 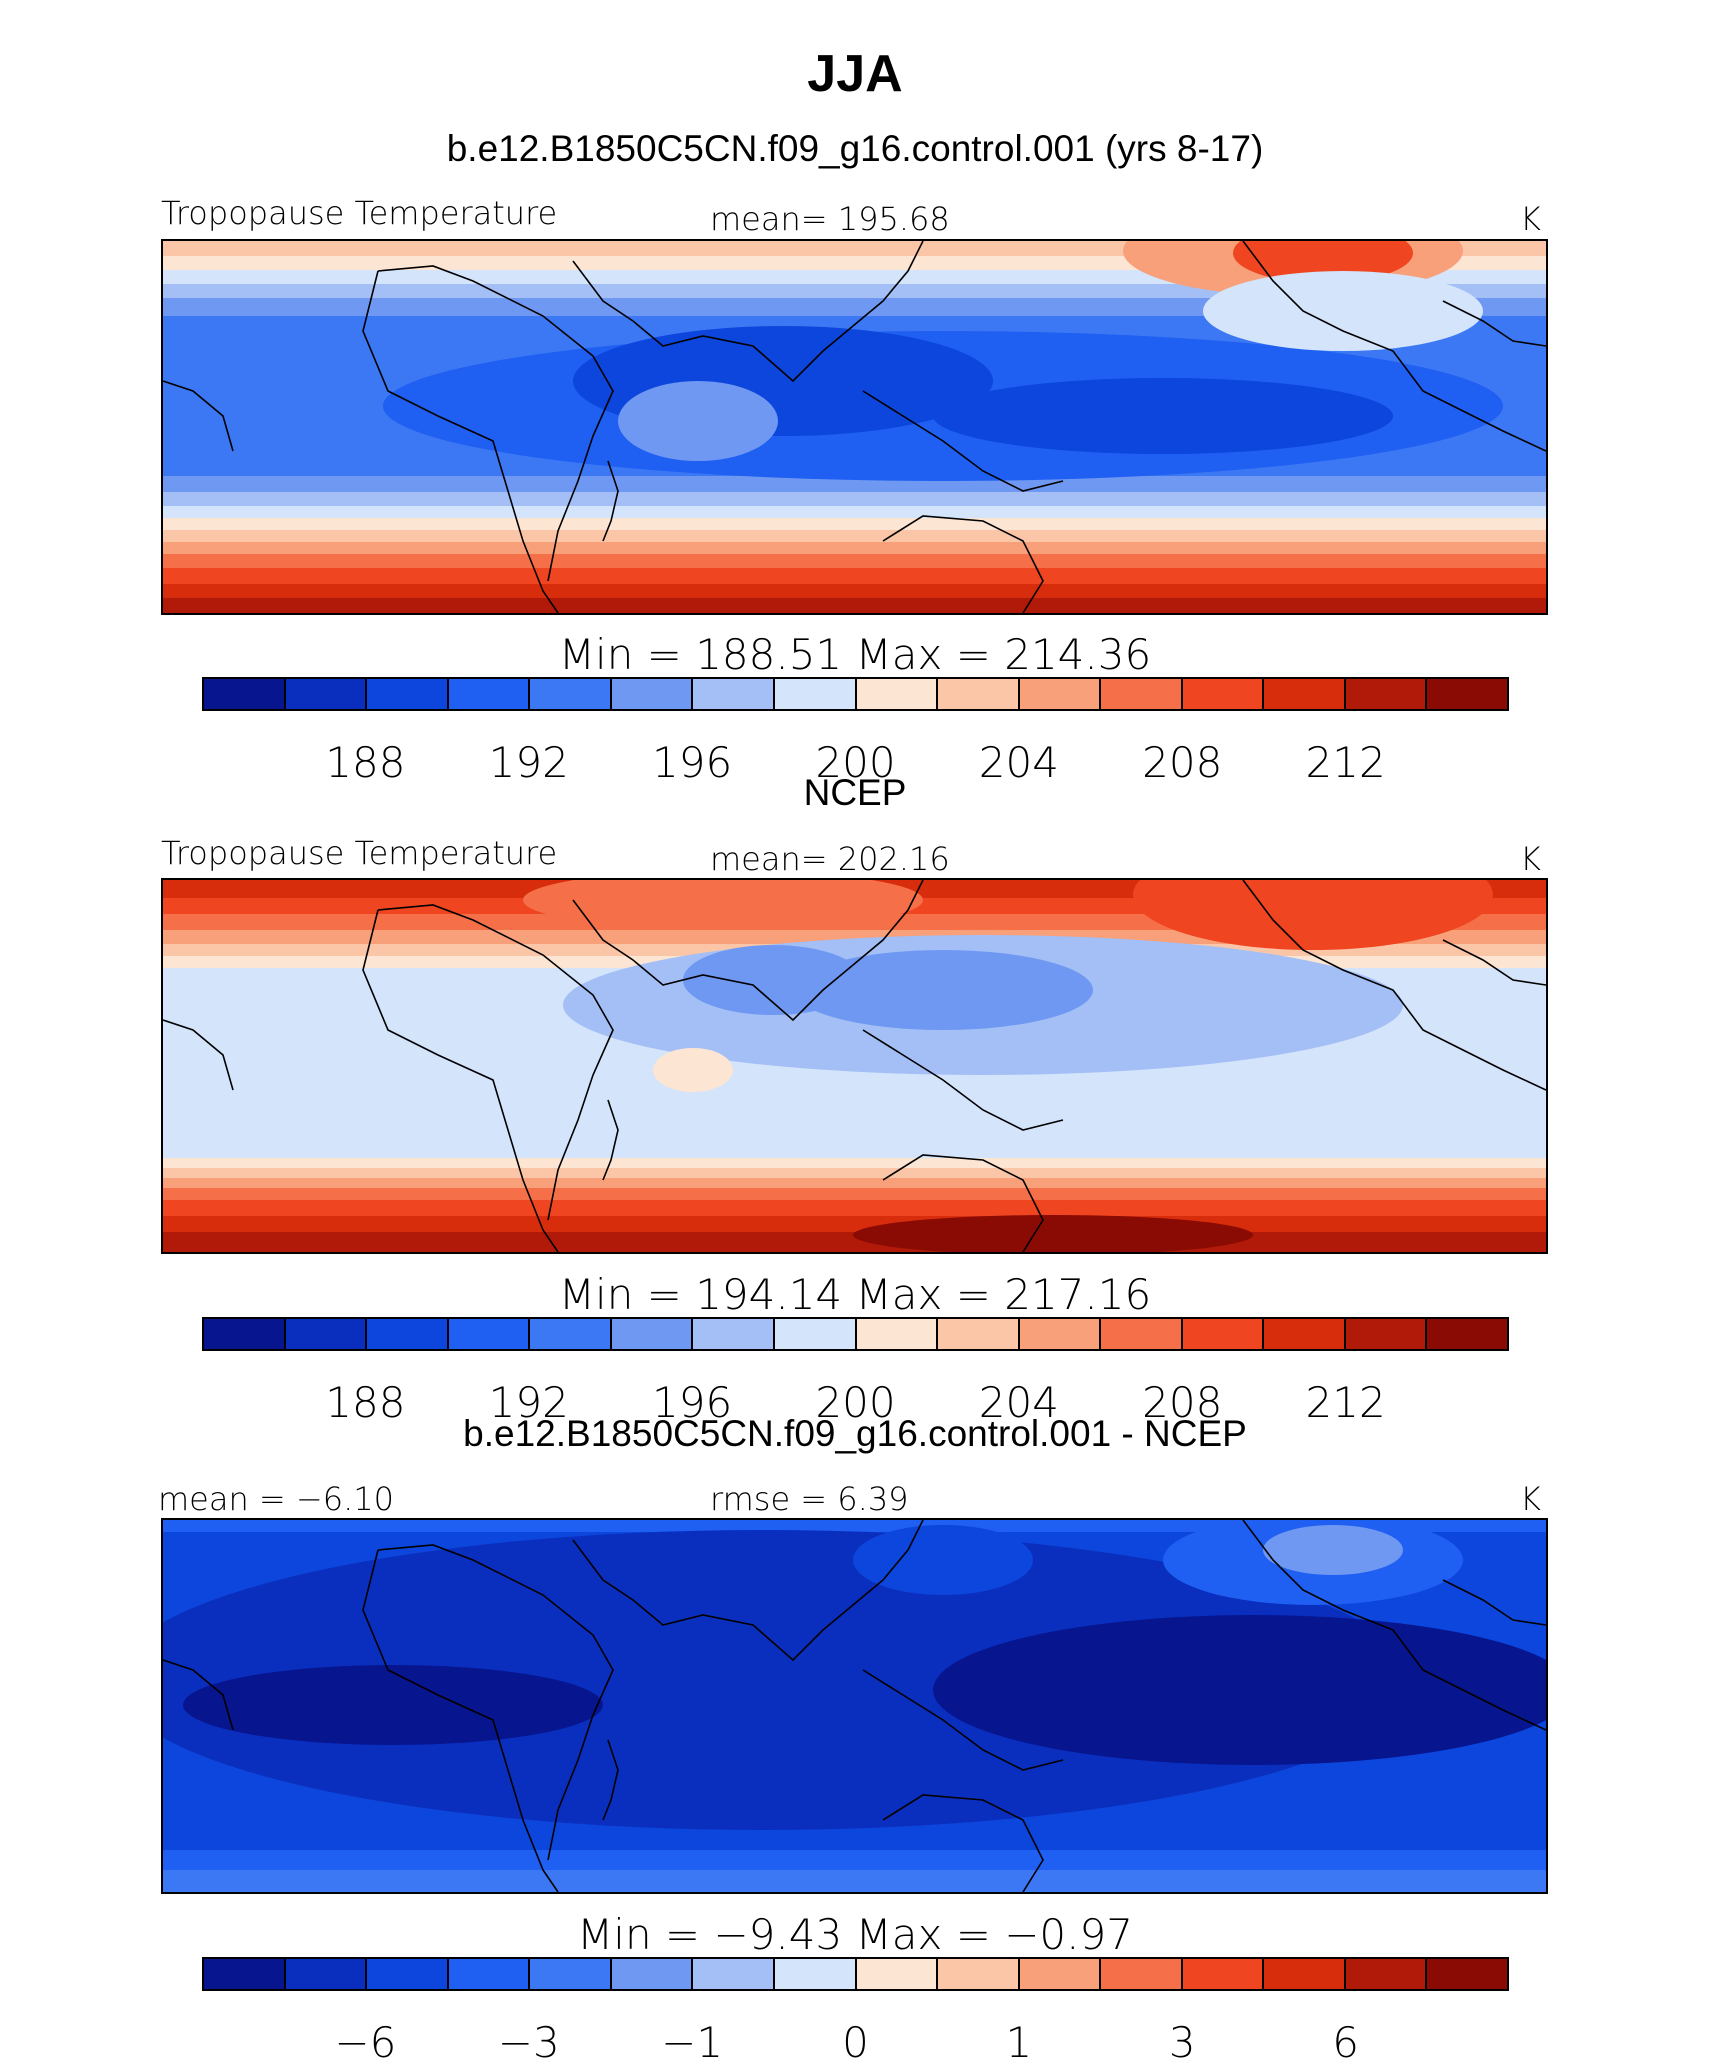 I want to click on colorbar-tick-label: 212, so click(x=1345, y=762).